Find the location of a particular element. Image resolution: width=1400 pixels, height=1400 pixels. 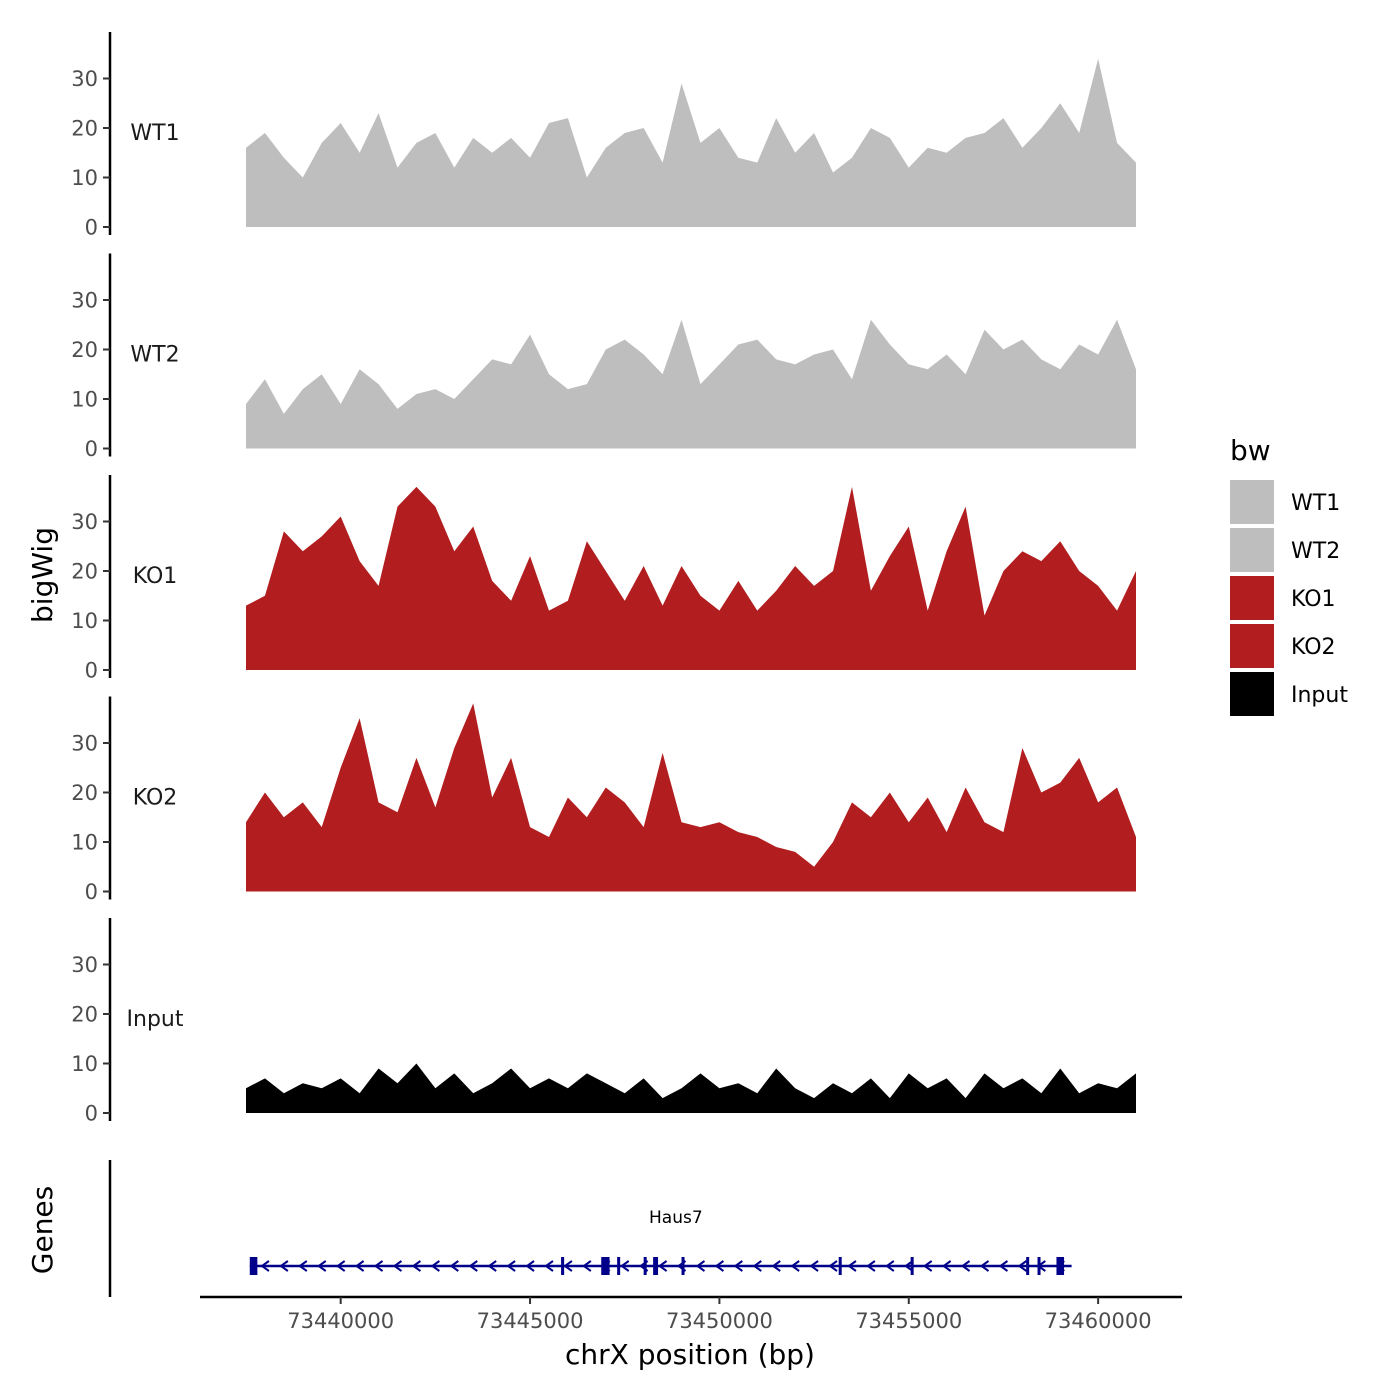

track-label-ko1: KO1 is located at coordinates (155, 576).